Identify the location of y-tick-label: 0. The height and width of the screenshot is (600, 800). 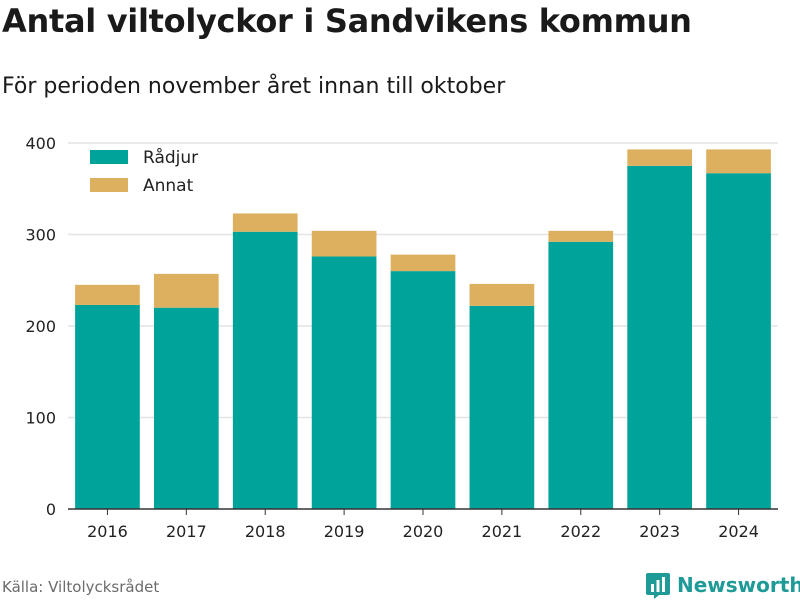
(51, 509).